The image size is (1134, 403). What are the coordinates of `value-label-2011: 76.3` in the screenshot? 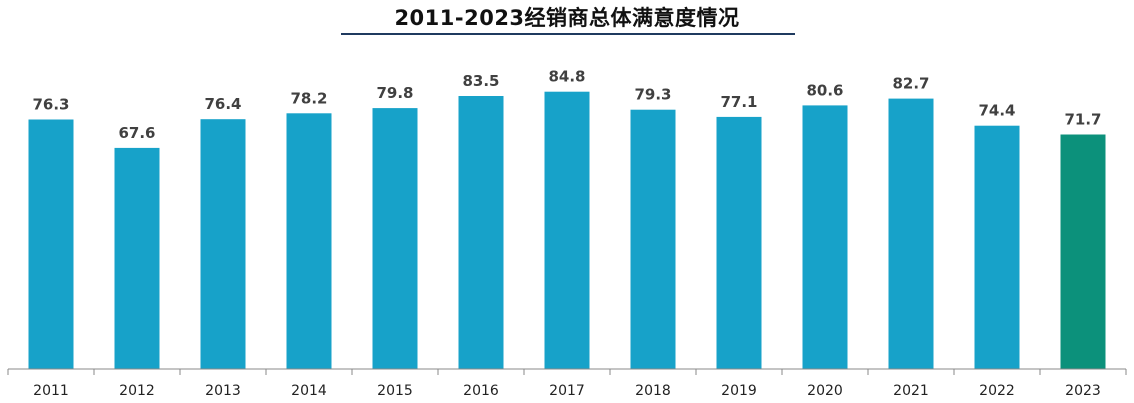 It's located at (50, 105).